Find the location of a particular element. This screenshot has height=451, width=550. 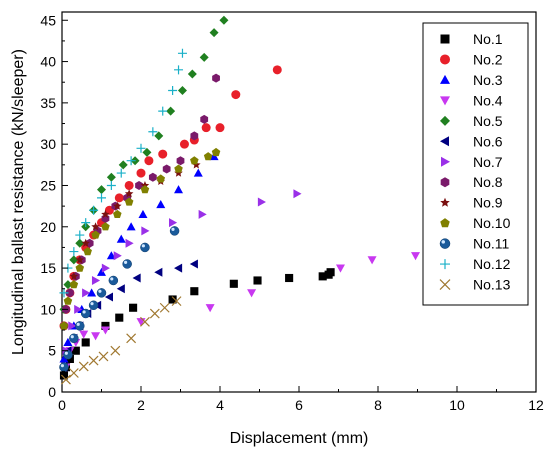

y-tick-label: 10 is located at coordinates (48, 309).